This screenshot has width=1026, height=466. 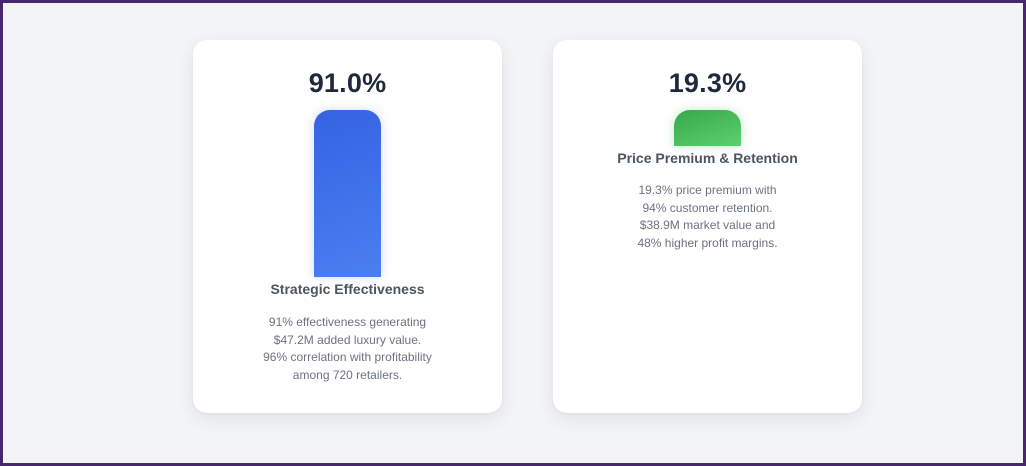 I want to click on description-line: $47.2M added luxury value., so click(x=347, y=339).